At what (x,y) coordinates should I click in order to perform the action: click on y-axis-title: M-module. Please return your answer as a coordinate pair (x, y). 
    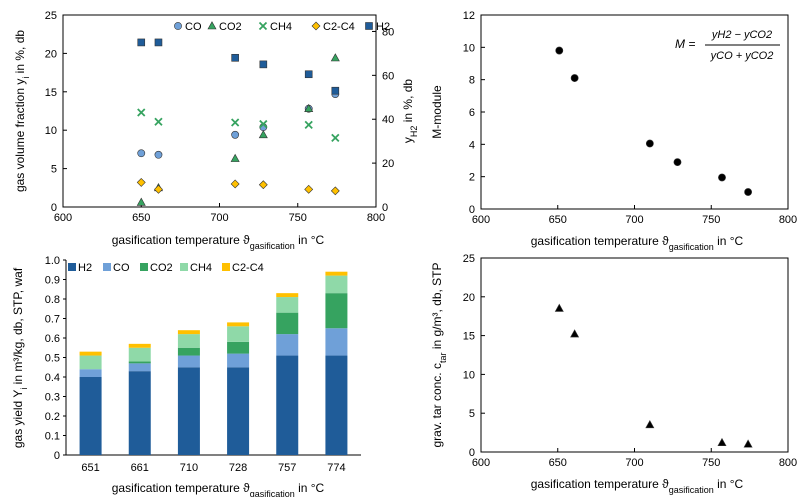
    Looking at the image, I should click on (437, 112).